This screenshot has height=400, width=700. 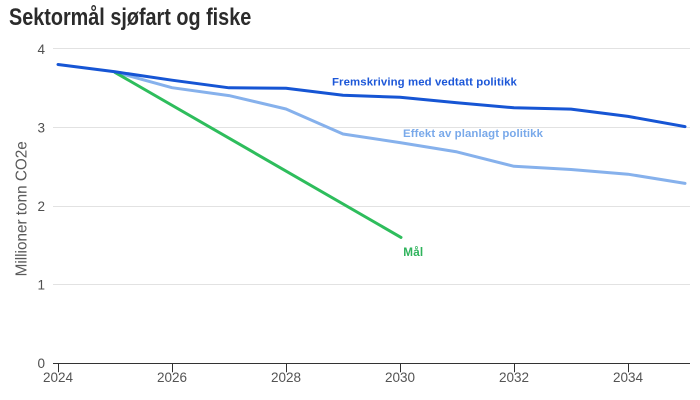 What do you see at coordinates (425, 82) in the screenshot?
I see `svg-text:Fremskriving med vedtatt polit: Fremskriving med vedtatt politikk` at bounding box center [425, 82].